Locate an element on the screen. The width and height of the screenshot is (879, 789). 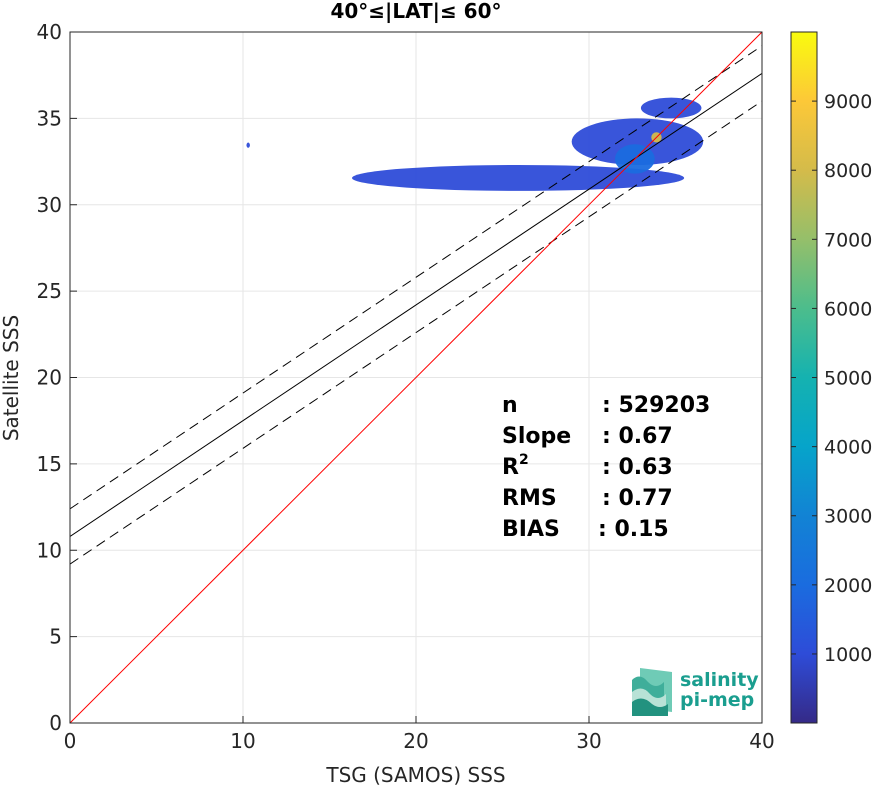
y-tick-label: 30 is located at coordinates (49, 205).